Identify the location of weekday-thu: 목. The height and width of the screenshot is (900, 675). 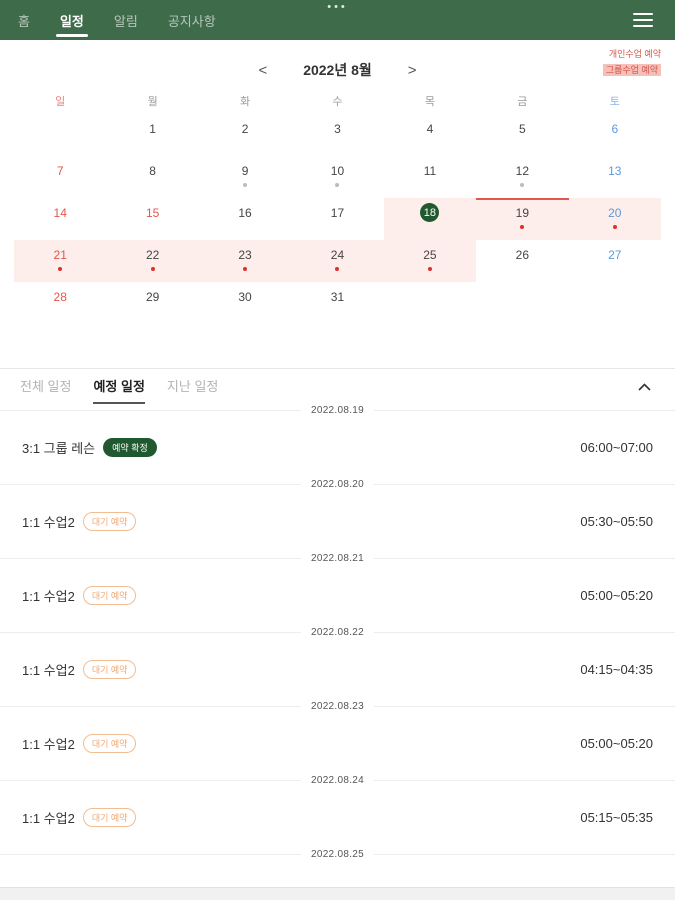
(429, 102).